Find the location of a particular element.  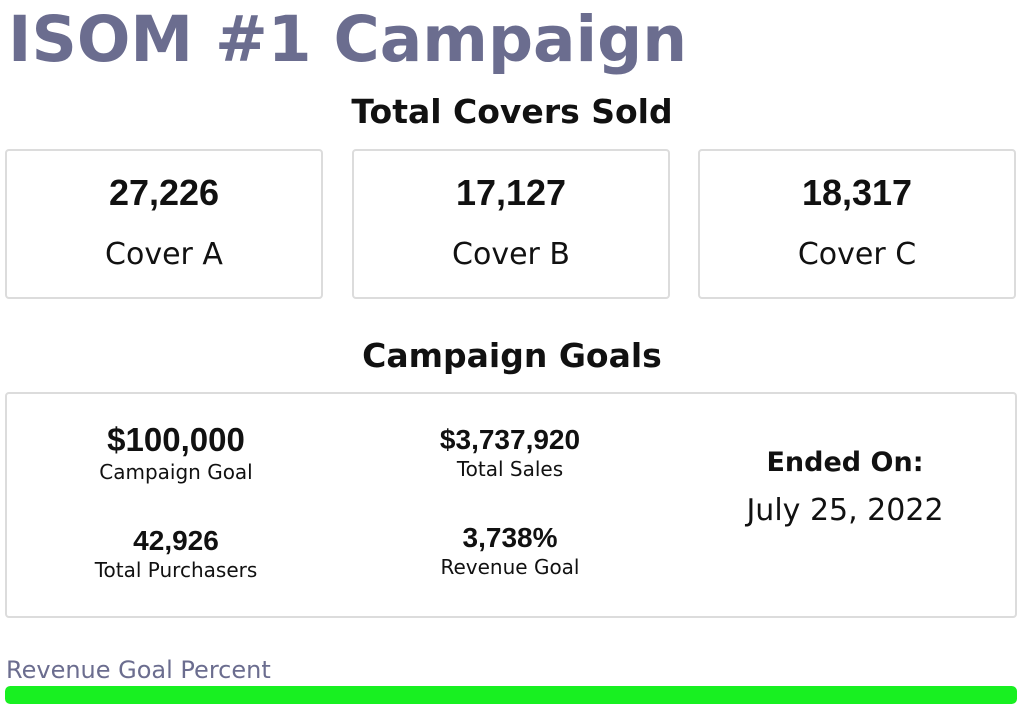

revenue-goal-value: 3,738% is located at coordinates (510, 537).